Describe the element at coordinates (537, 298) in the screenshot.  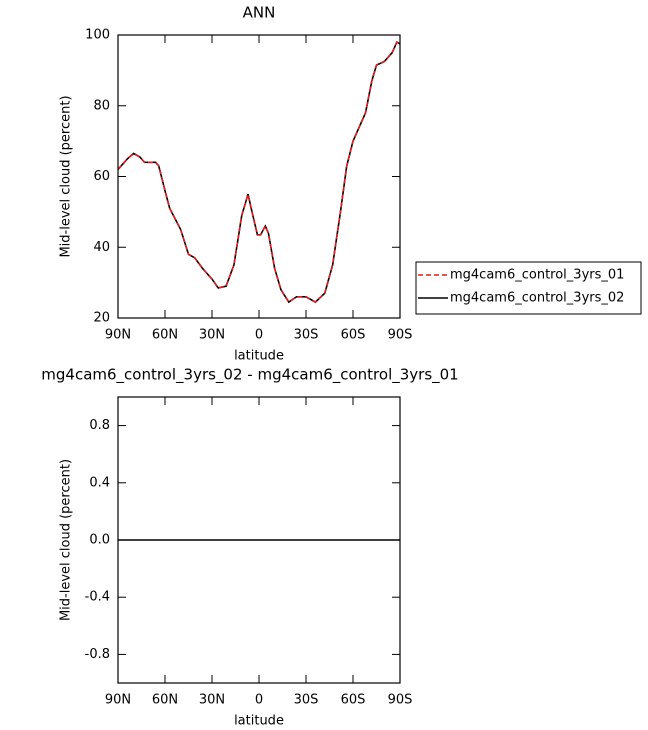
I see `legend-label: mg4cam6_control_3yrs_02` at that location.